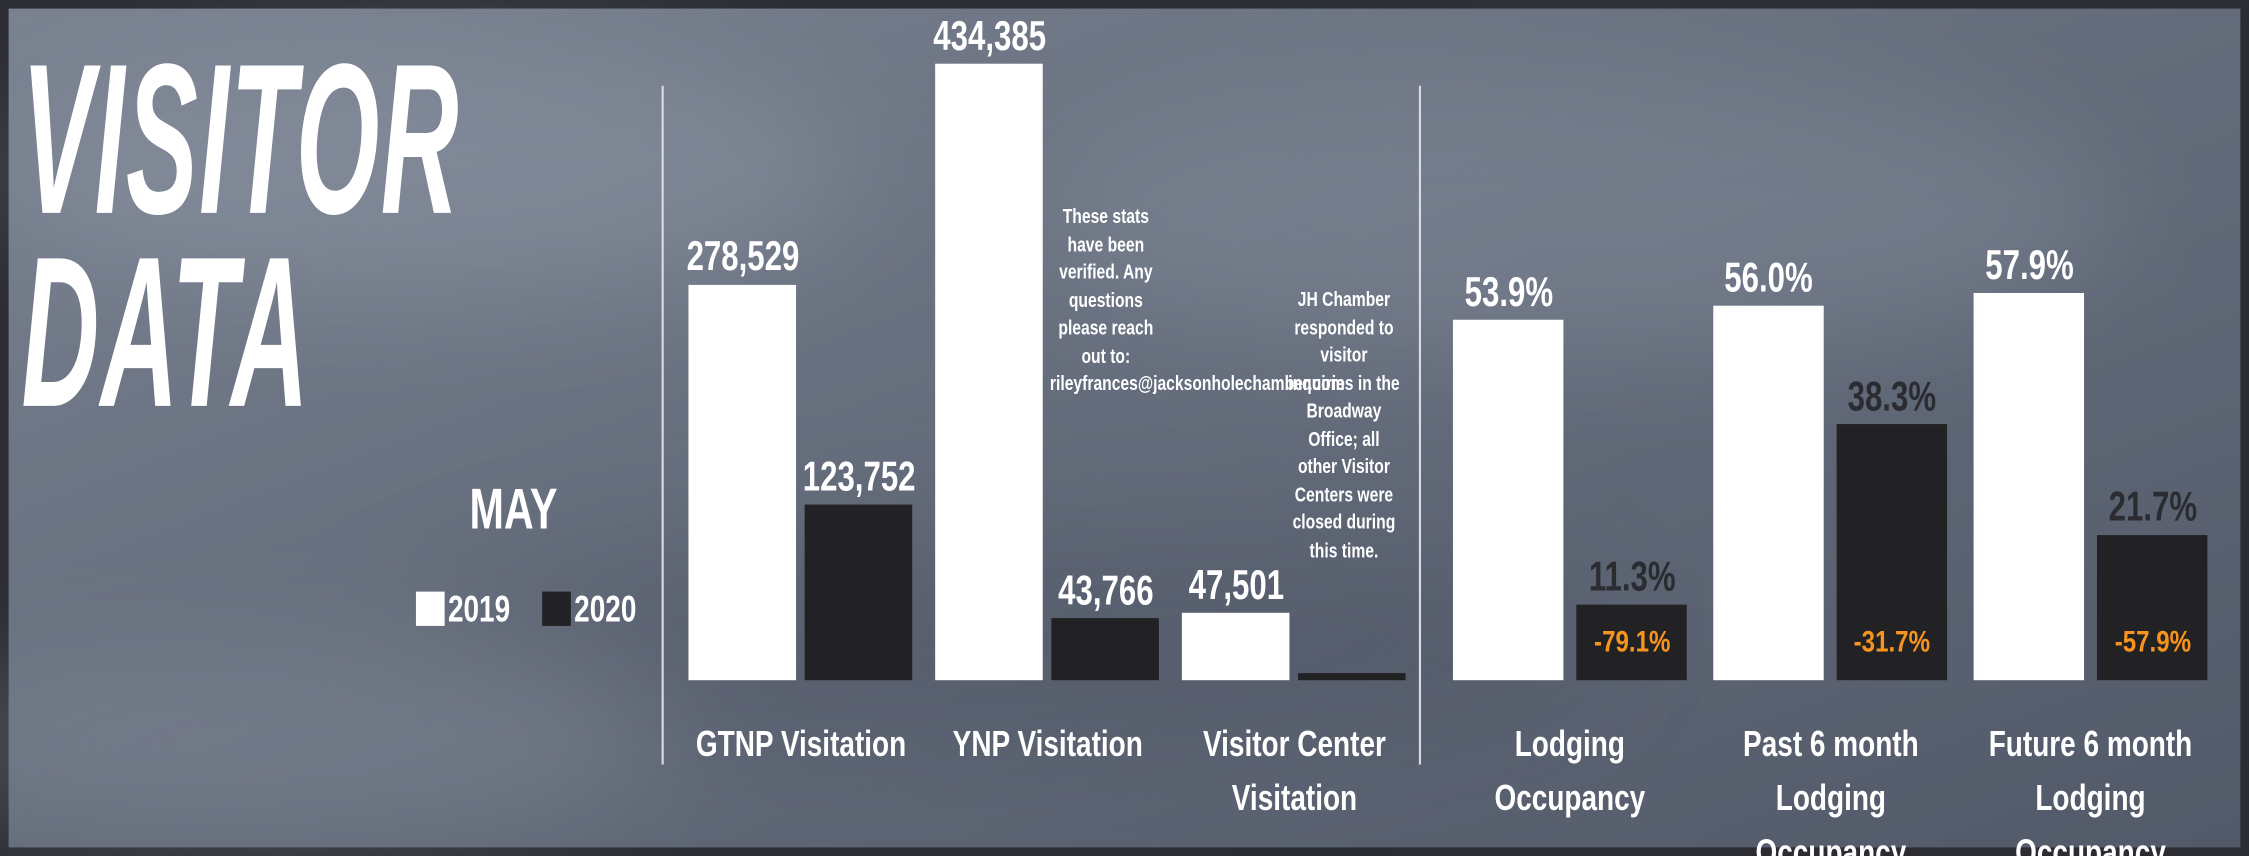 This screenshot has height=856, width=2249. Describe the element at coordinates (1105, 591) in the screenshot. I see `value-label: 43,766` at that location.